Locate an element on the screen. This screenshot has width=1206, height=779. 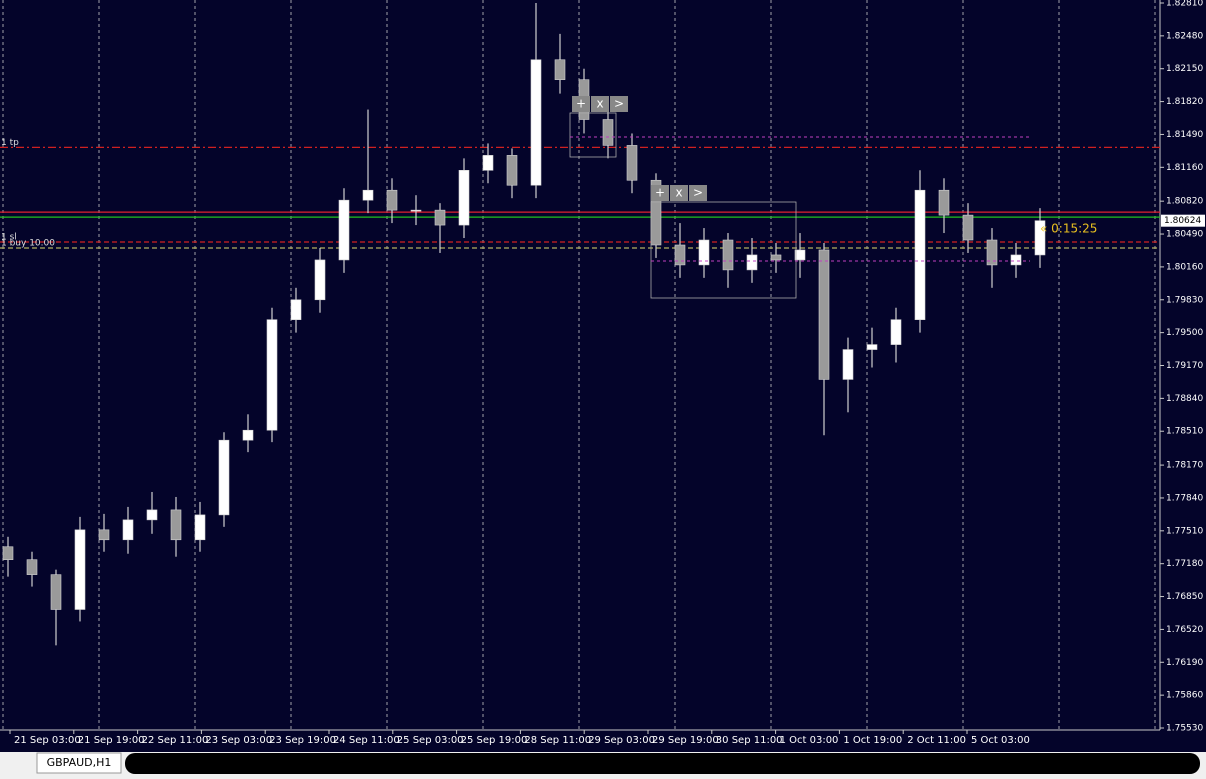
y-tick-label: 1.81820 is located at coordinates (1184, 102).